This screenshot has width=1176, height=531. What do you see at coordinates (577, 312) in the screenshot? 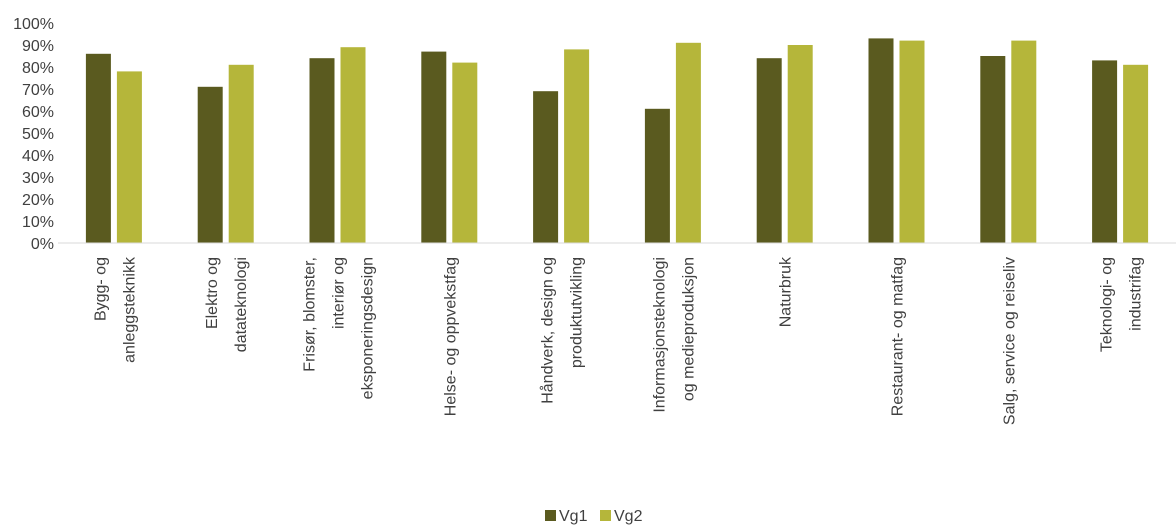
I see `x-category-label: produktutvikling` at bounding box center [577, 312].